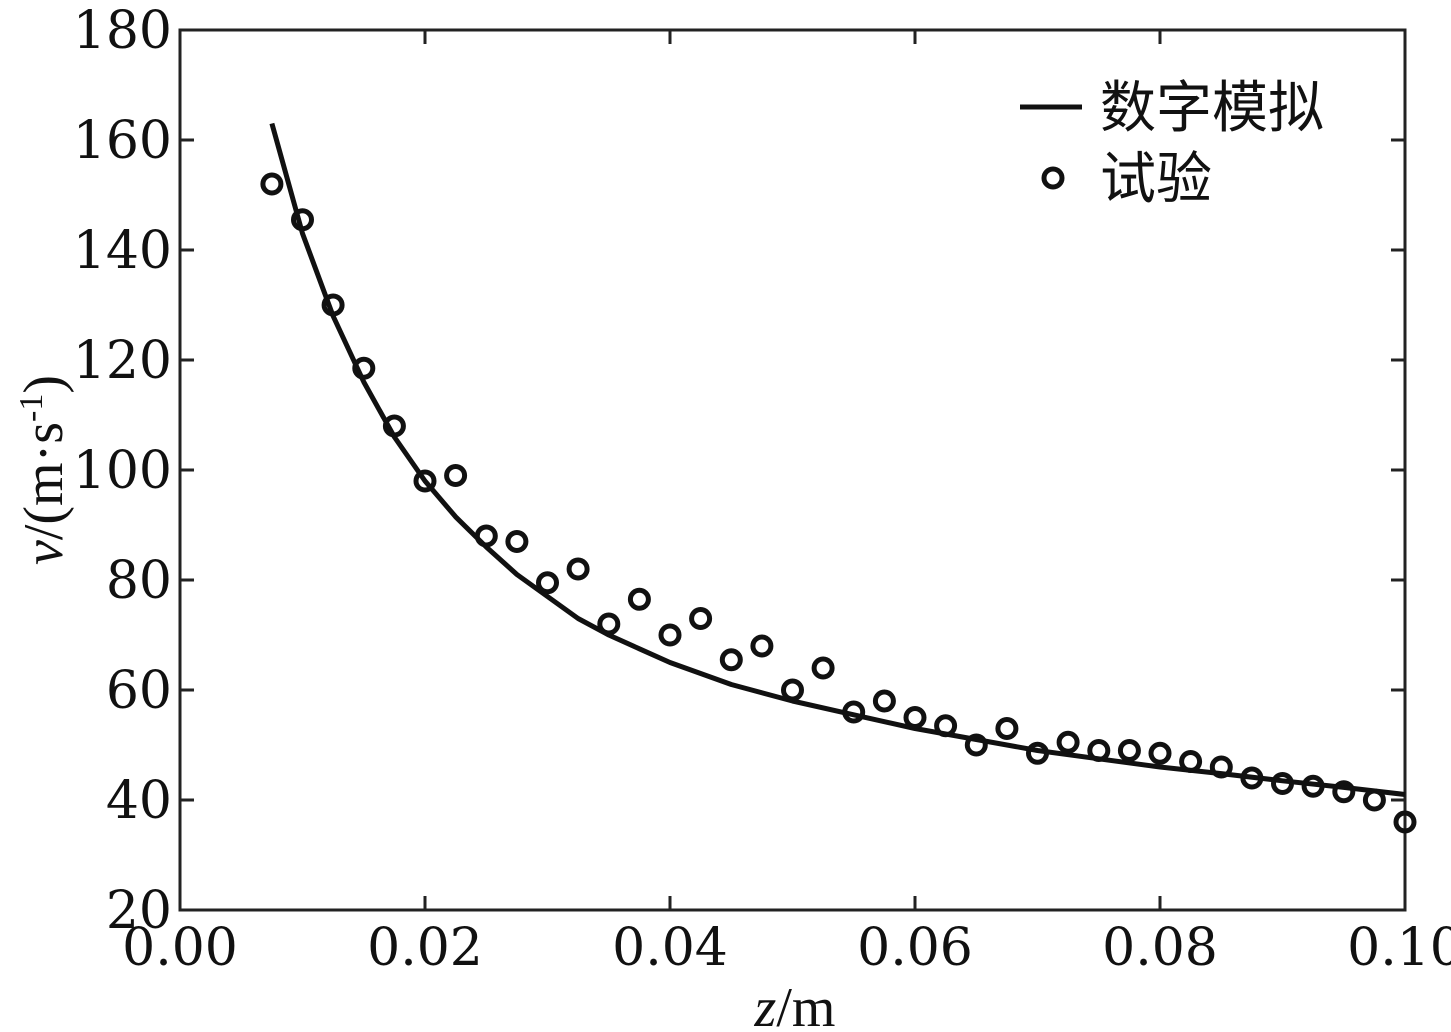 This screenshot has height=1032, width=1451. I want to click on legend-label-experiment: 试验, so click(1156, 179).